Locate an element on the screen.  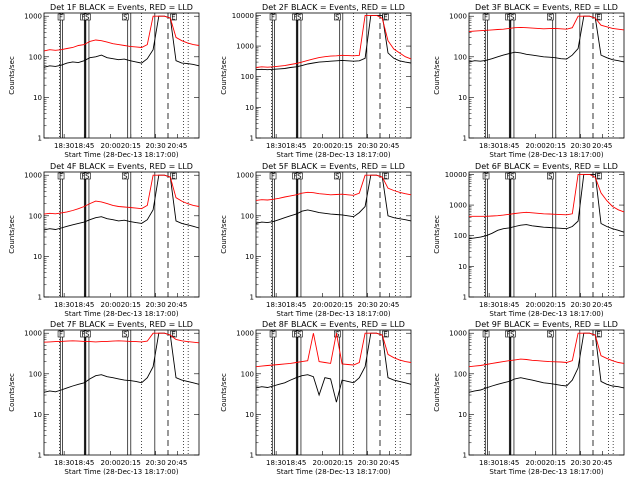
chart-title: Det 8F BLACK = Events, RED = LLD is located at coordinates (333, 324).